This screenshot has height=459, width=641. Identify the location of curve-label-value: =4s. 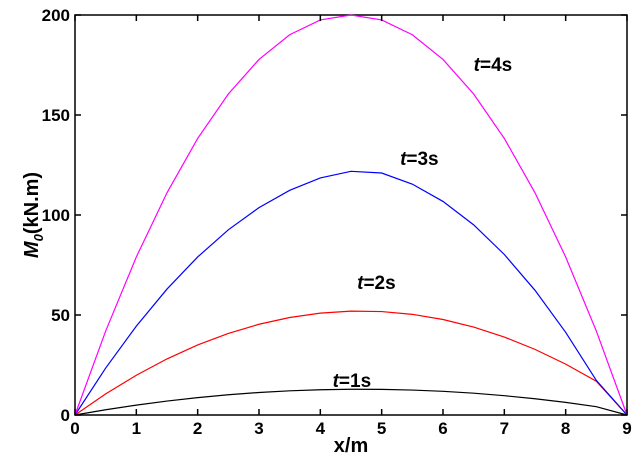
(496, 65).